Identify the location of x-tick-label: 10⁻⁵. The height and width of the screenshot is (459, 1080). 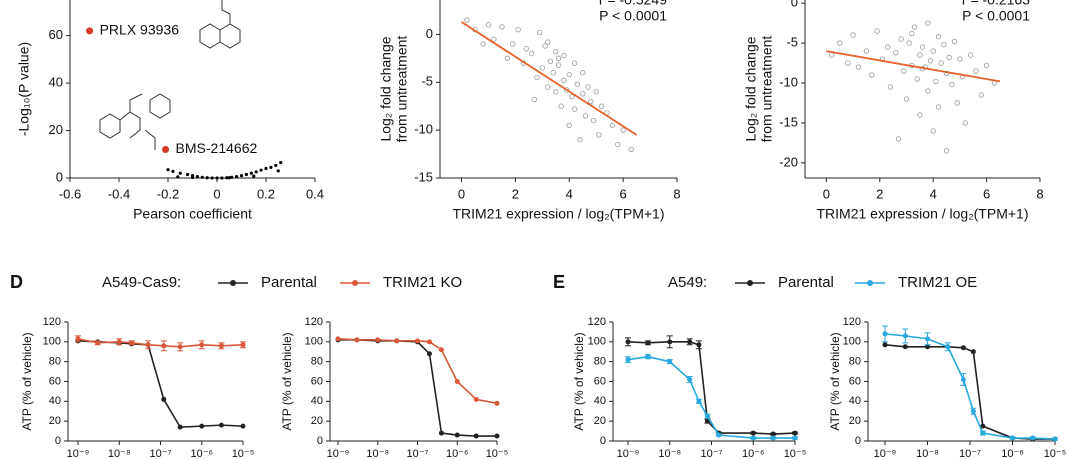
(497, 453).